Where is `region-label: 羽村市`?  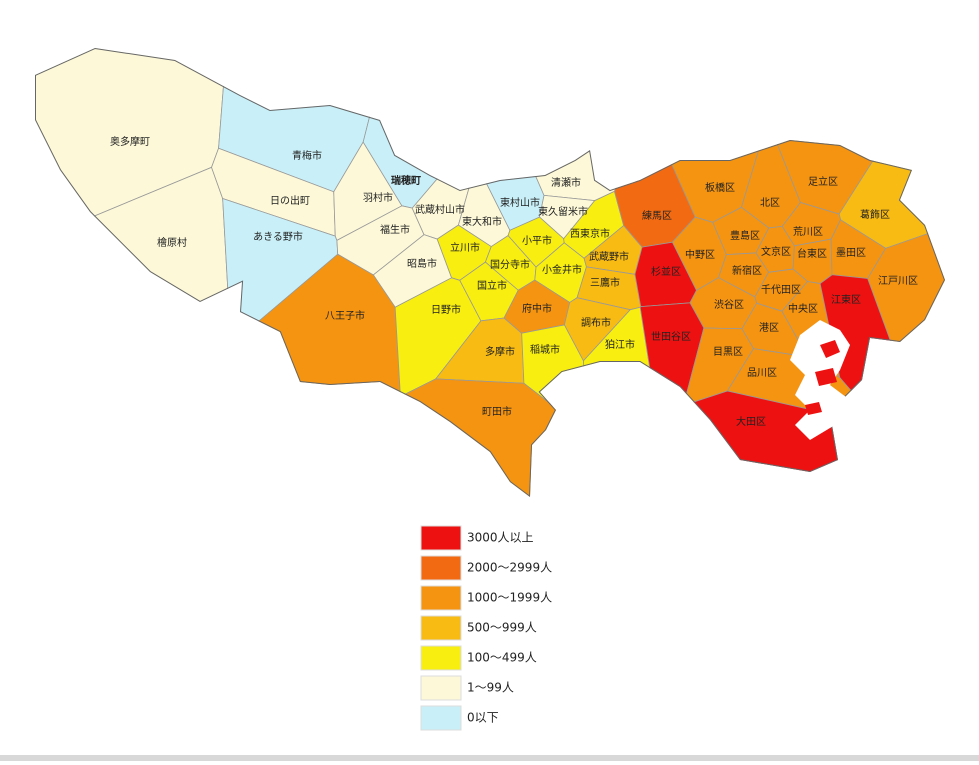 region-label: 羽村市 is located at coordinates (378, 197).